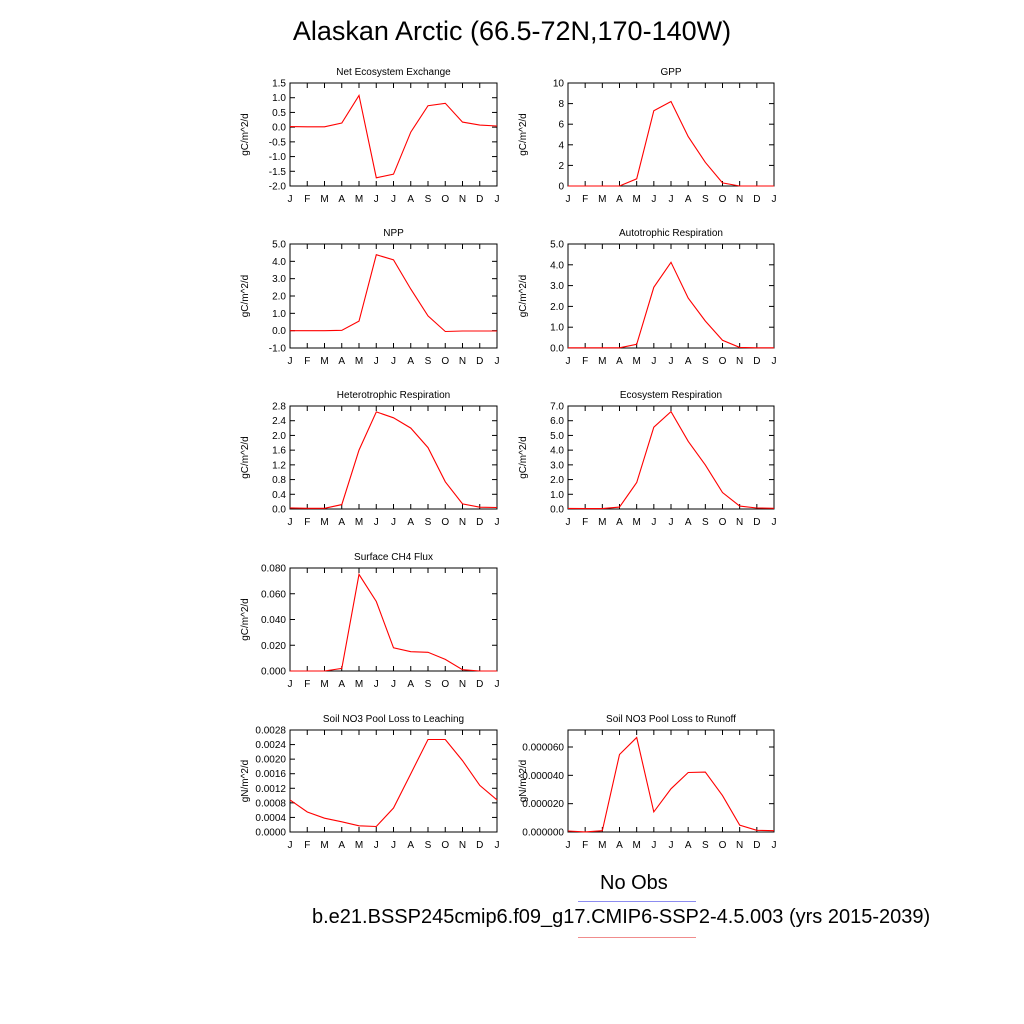 The height and width of the screenshot is (1024, 1024). I want to click on y-tick-label: 0.060, so click(273, 594).